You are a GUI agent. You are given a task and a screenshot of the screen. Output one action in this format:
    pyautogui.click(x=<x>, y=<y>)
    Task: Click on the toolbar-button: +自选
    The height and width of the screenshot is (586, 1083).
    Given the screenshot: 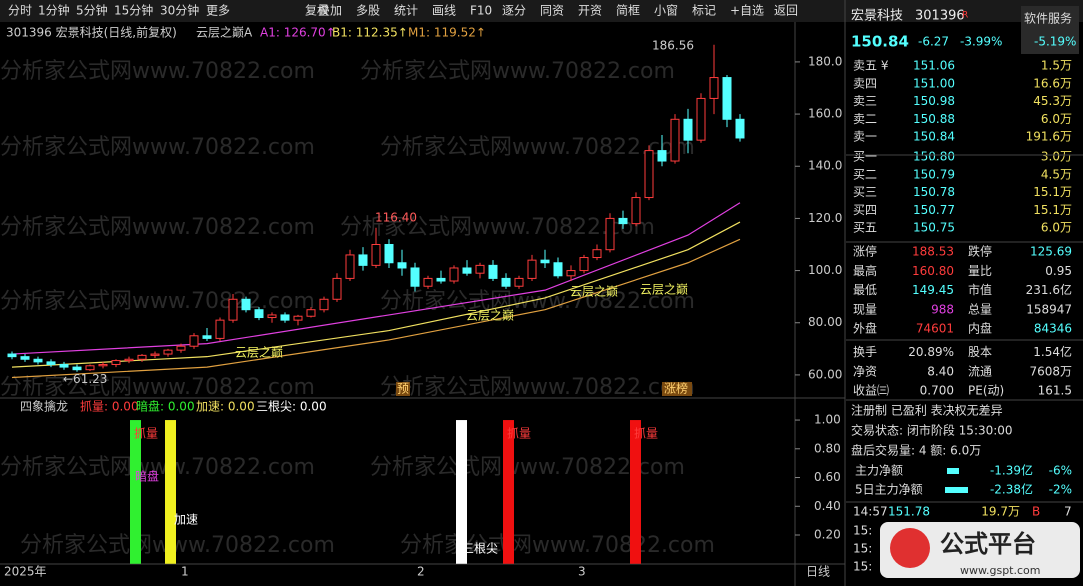 What is the action you would take?
    pyautogui.click(x=747, y=11)
    